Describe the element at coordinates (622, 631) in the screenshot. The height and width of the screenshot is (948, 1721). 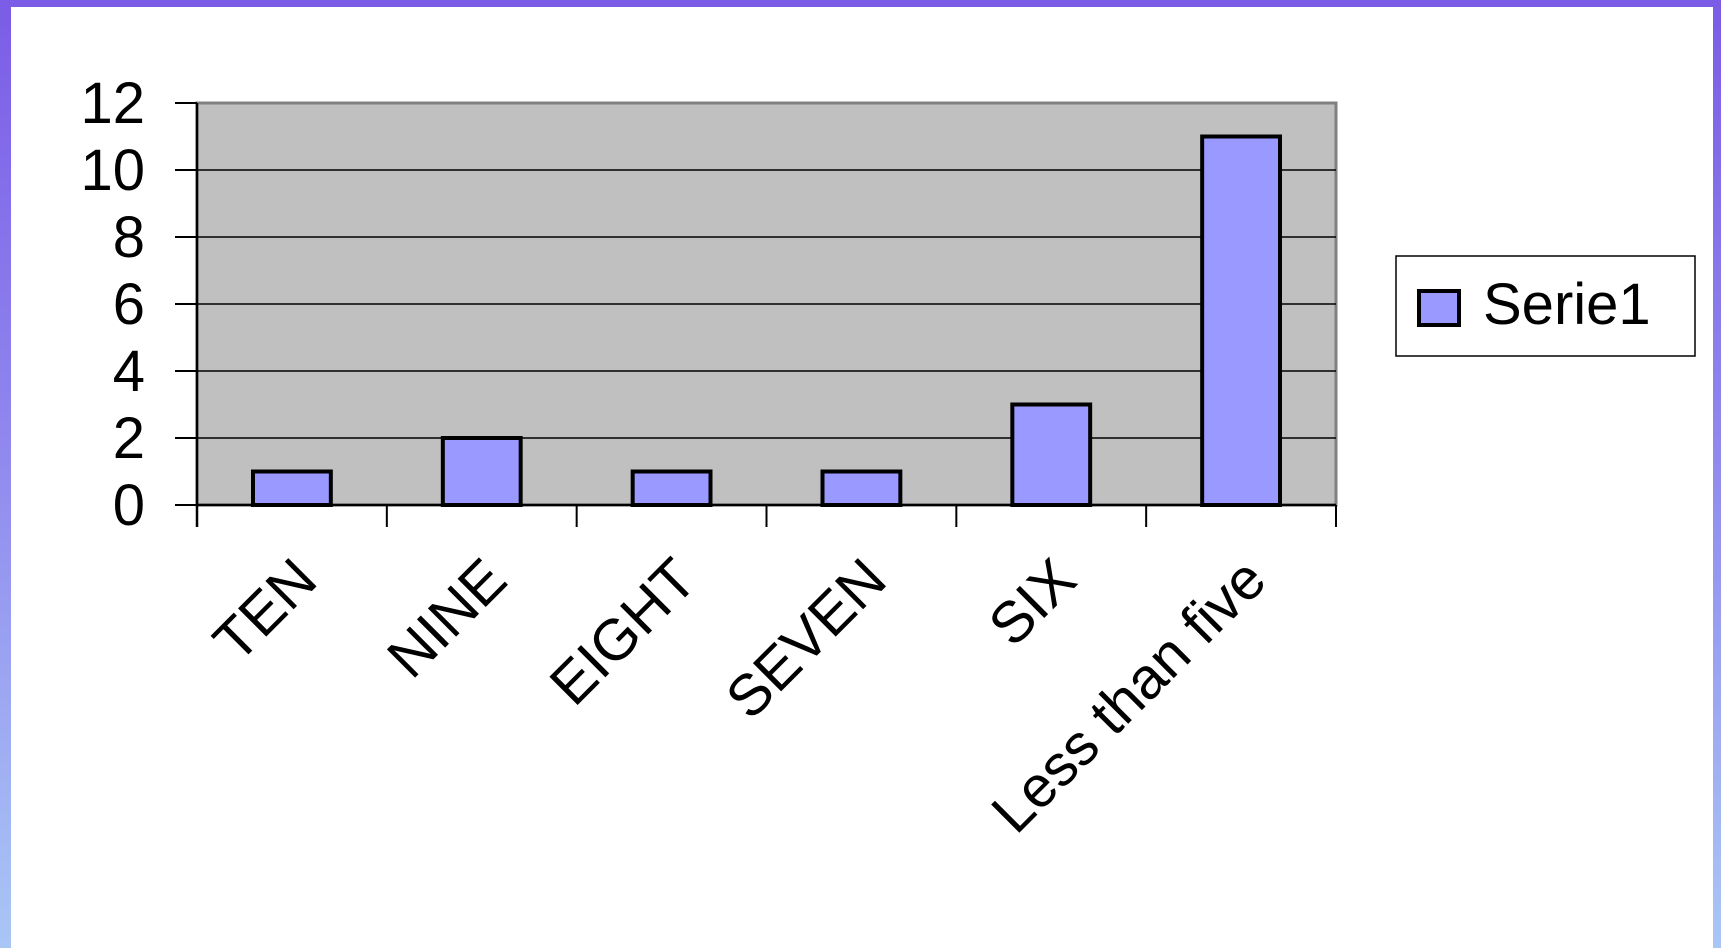
I see `x-tick-label: EIGHT` at that location.